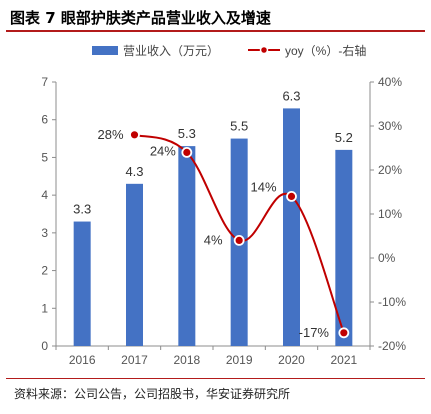 The image size is (431, 414). What do you see at coordinates (44, 120) in the screenshot?
I see `y-left-tick-label: 6` at bounding box center [44, 120].